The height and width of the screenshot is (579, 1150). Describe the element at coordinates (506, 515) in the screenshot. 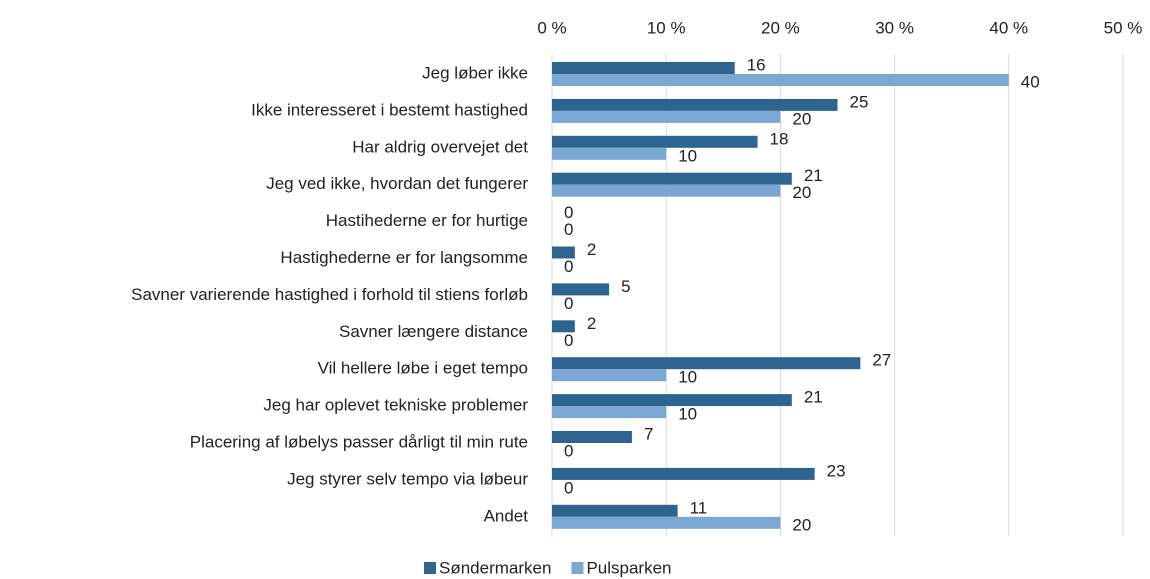

I see `y-tick-label: Andet` at that location.